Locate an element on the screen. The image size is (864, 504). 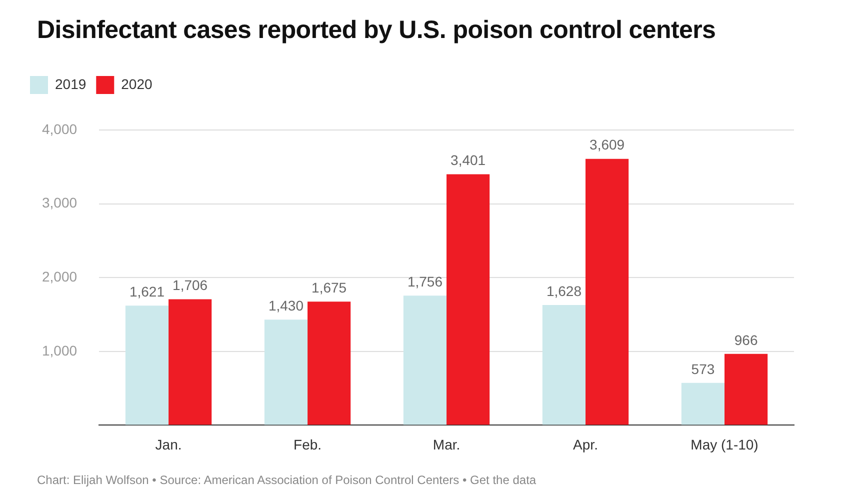
y-tick-label: 4,000 is located at coordinates (60, 128).